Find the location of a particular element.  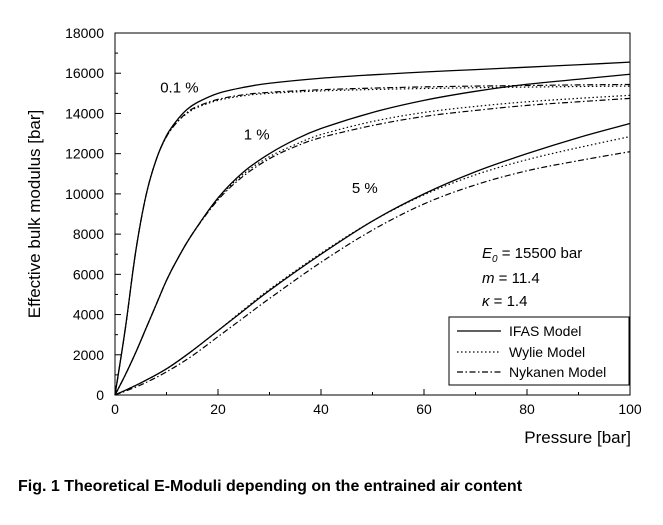

x-tick-label-2: 40 is located at coordinates (321, 409).